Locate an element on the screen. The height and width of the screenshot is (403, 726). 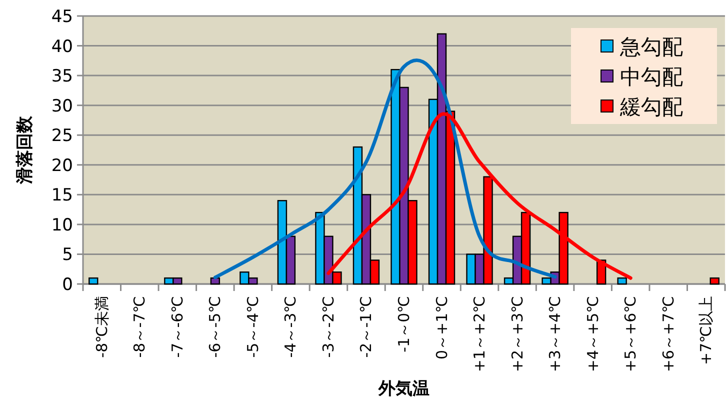
x-tick-label: -1～0℃ is located at coordinates (404, 324).